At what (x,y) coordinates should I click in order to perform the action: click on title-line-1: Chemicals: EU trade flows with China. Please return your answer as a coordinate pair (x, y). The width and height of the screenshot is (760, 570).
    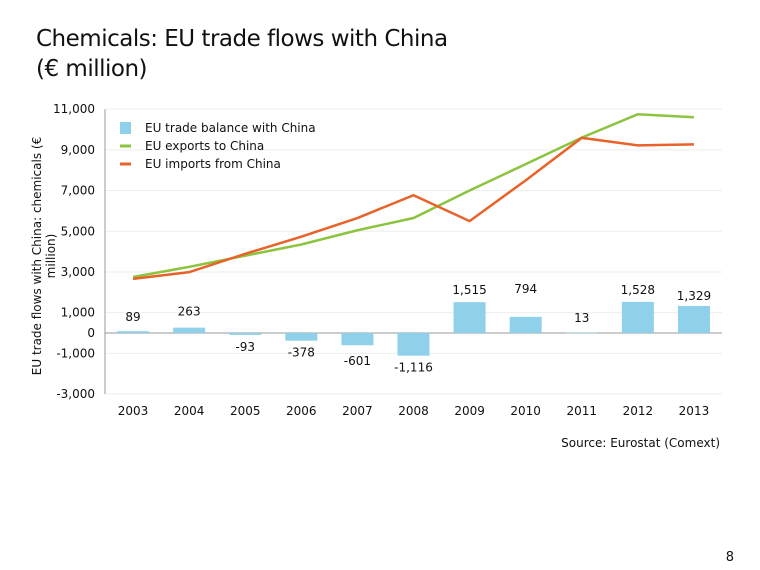
    Looking at the image, I should click on (242, 39).